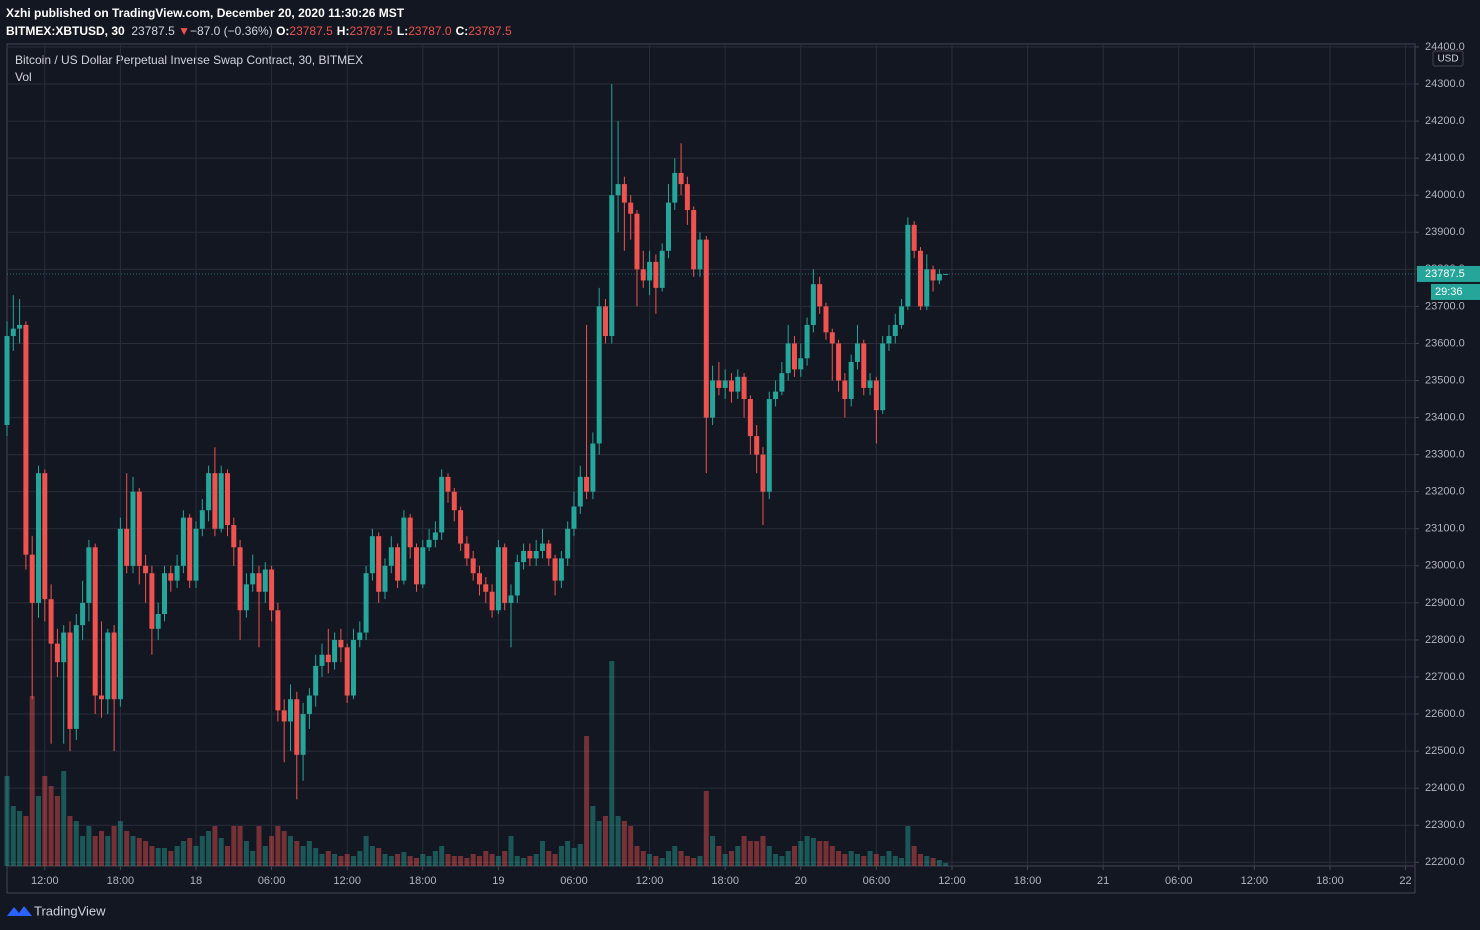 The image size is (1480, 930). Describe the element at coordinates (311, 31) in the screenshot. I see `ohlc-value: 23787.5` at that location.